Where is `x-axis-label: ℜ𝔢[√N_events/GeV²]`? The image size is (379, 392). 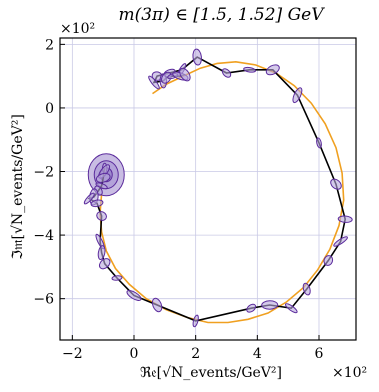 x-axis-label: ℜ𝔢[√N_events/GeV²] is located at coordinates (211, 373).